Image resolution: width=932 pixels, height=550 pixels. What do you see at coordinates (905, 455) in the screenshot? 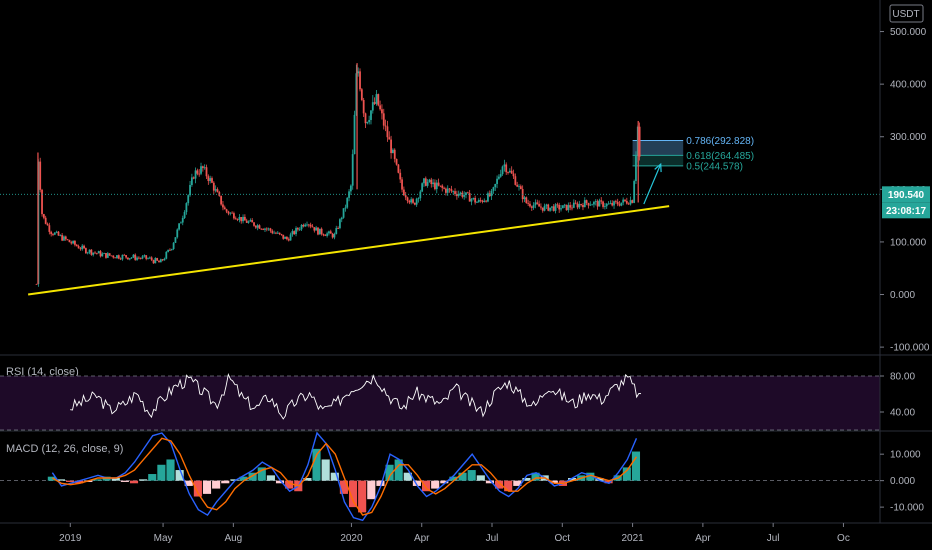
I see `macd-tick-label: 10.000` at bounding box center [905, 455].